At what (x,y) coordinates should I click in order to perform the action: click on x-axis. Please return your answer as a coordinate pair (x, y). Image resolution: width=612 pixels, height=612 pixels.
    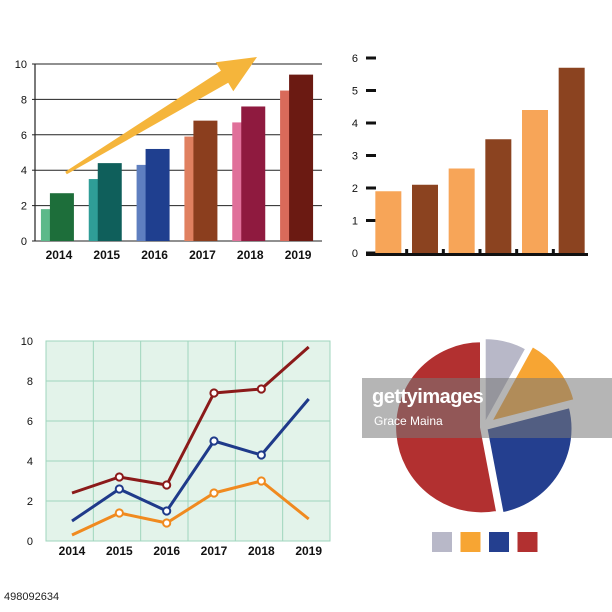
    Looking at the image, I should click on (477, 254).